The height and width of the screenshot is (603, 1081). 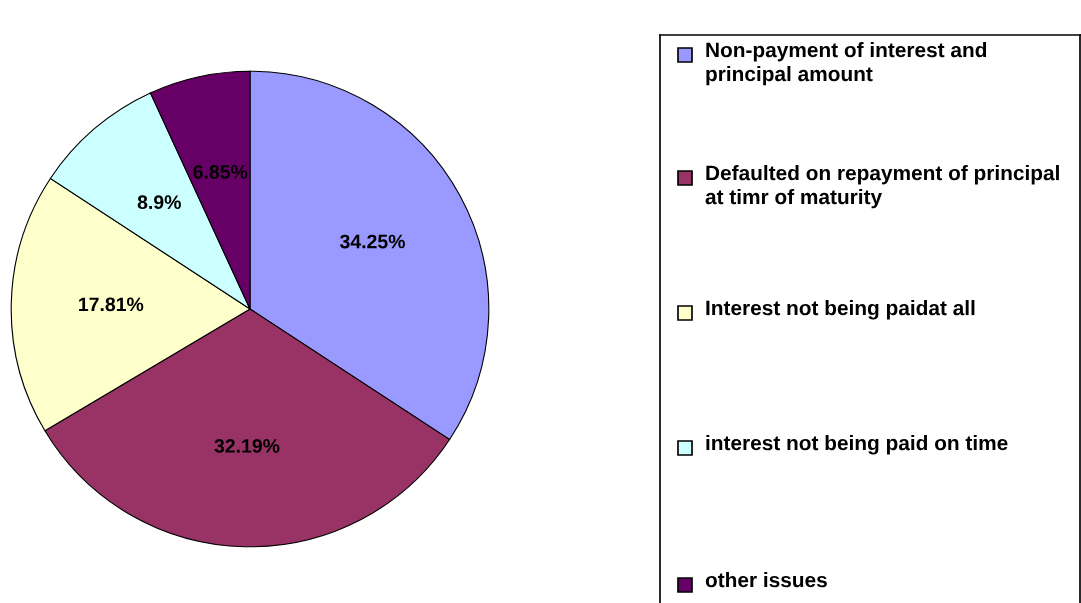 I want to click on data-label: 32.19%, so click(x=247, y=446).